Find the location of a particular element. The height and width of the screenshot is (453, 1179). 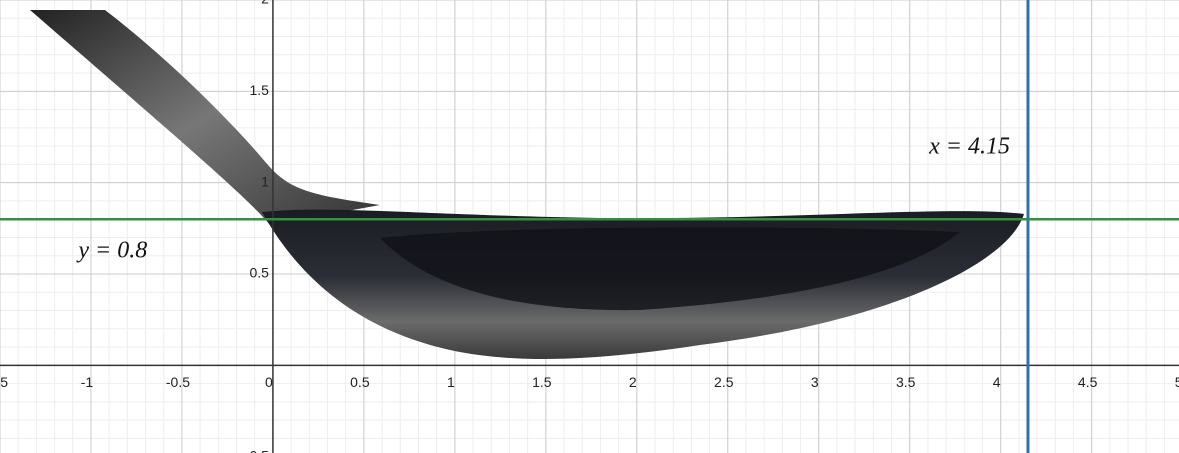

x-tick-label: -1 is located at coordinates (87, 382).